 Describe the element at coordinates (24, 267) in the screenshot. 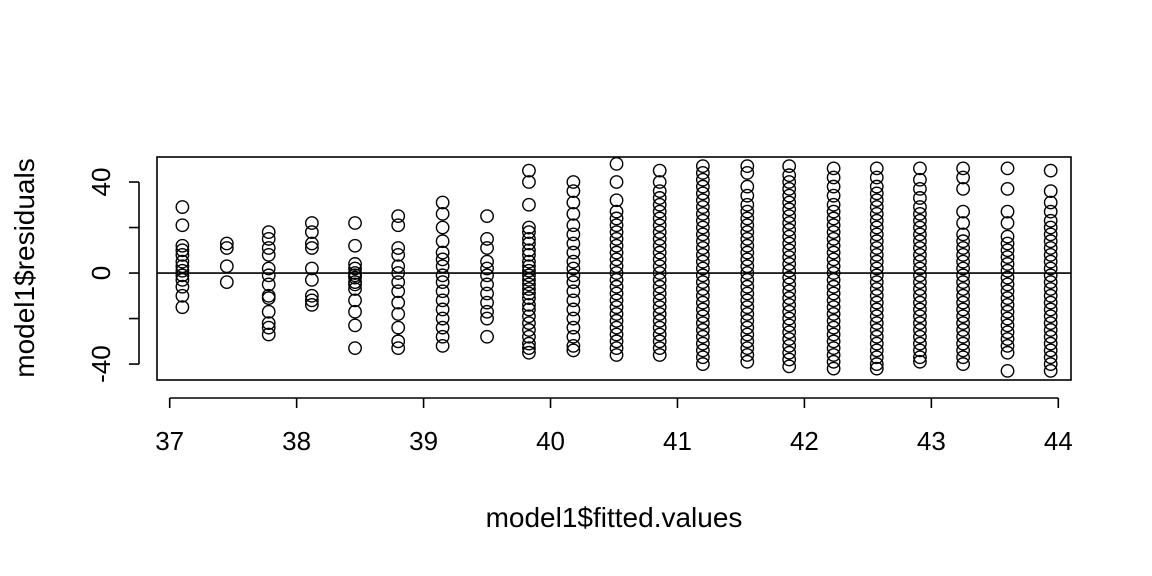

I see `y-axis-label: model1$residuals` at that location.